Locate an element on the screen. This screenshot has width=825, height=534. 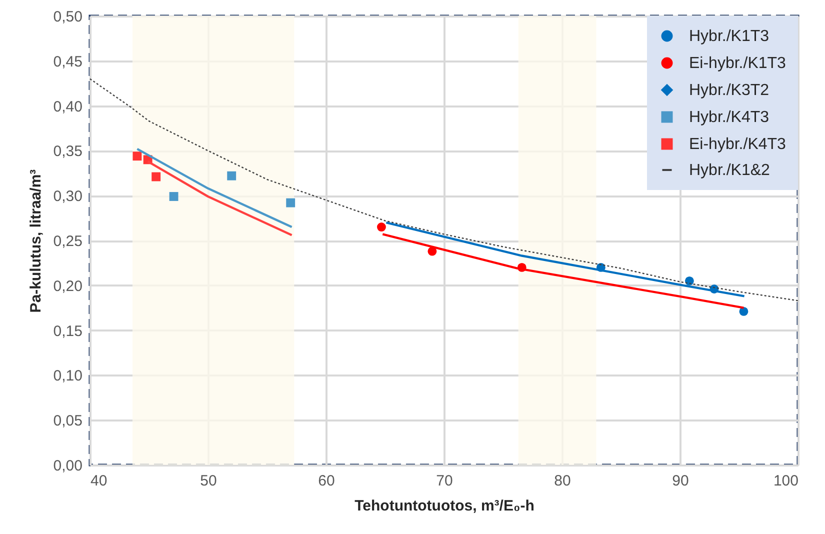
y-tick-label: 0,05 is located at coordinates (67, 421).